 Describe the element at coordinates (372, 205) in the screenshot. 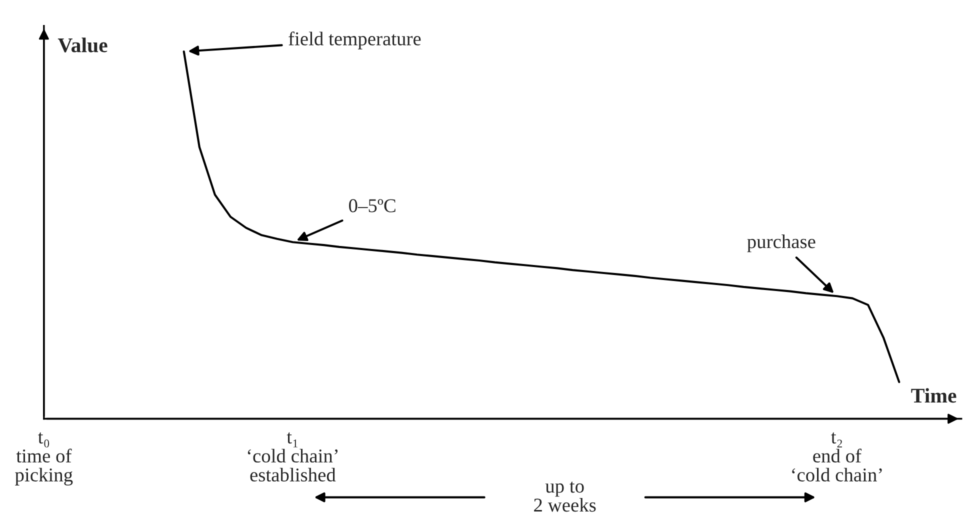

I see `annotation: 0–5ºC` at that location.